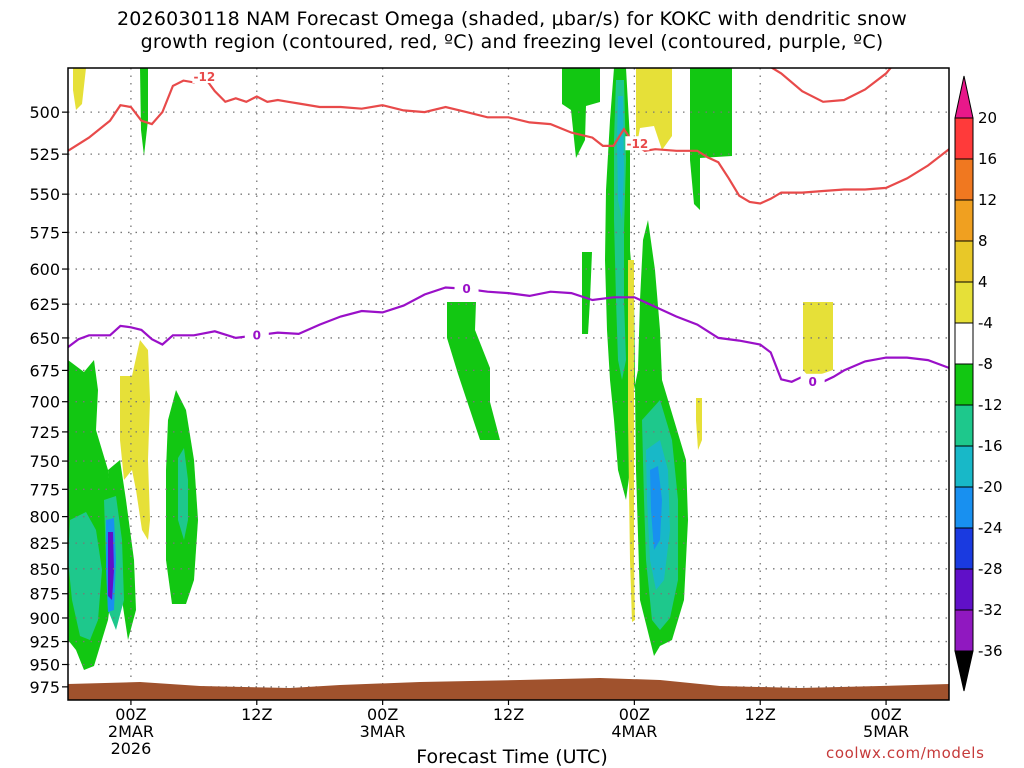  I want to click on y-tick-label: 525, so click(44, 154).